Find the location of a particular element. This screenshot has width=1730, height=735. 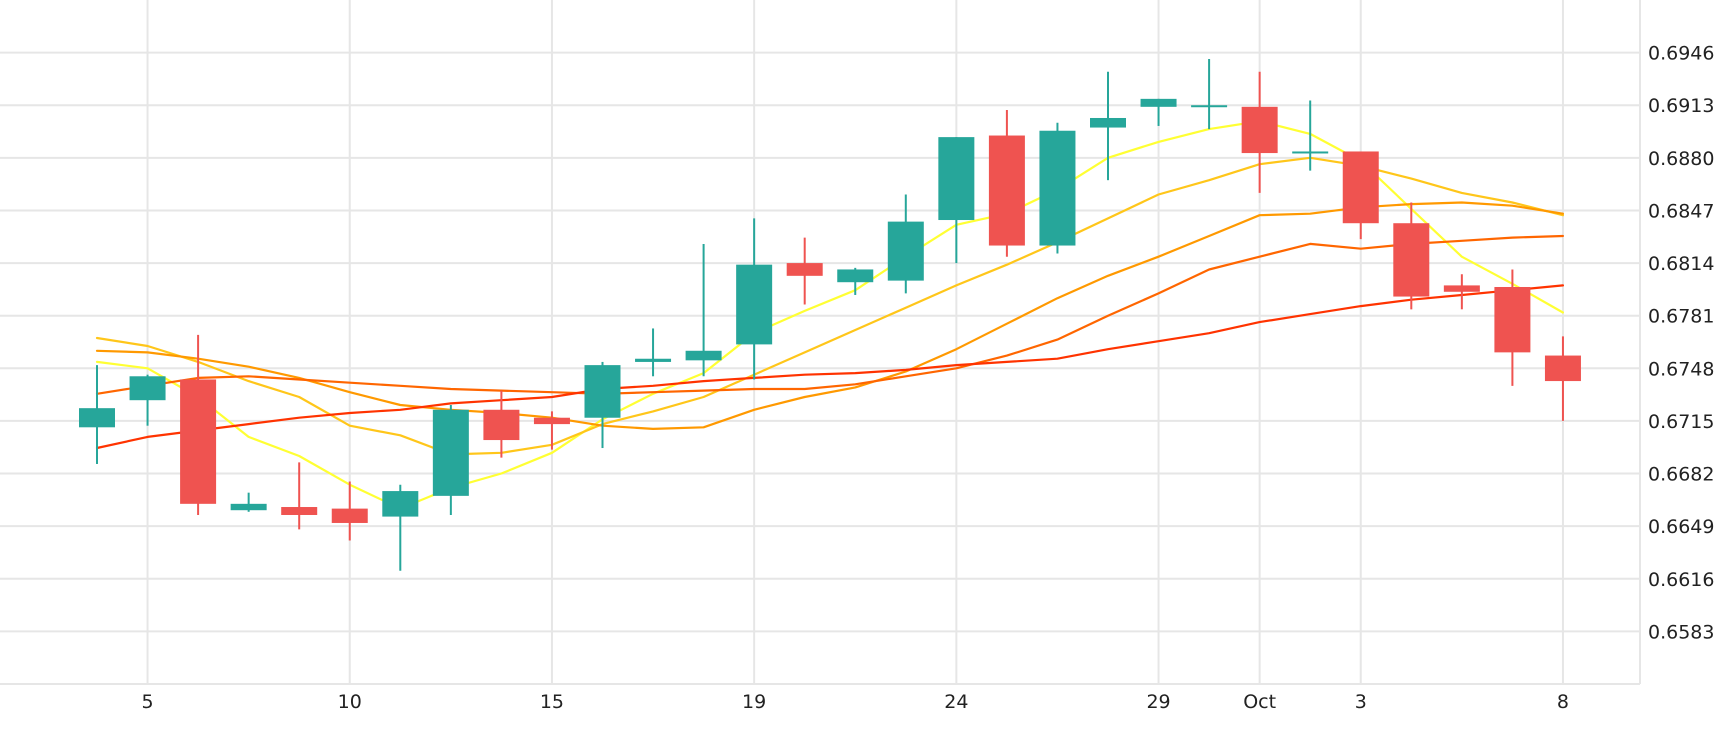

y-tick-label: 0.6715 is located at coordinates (1681, 422).